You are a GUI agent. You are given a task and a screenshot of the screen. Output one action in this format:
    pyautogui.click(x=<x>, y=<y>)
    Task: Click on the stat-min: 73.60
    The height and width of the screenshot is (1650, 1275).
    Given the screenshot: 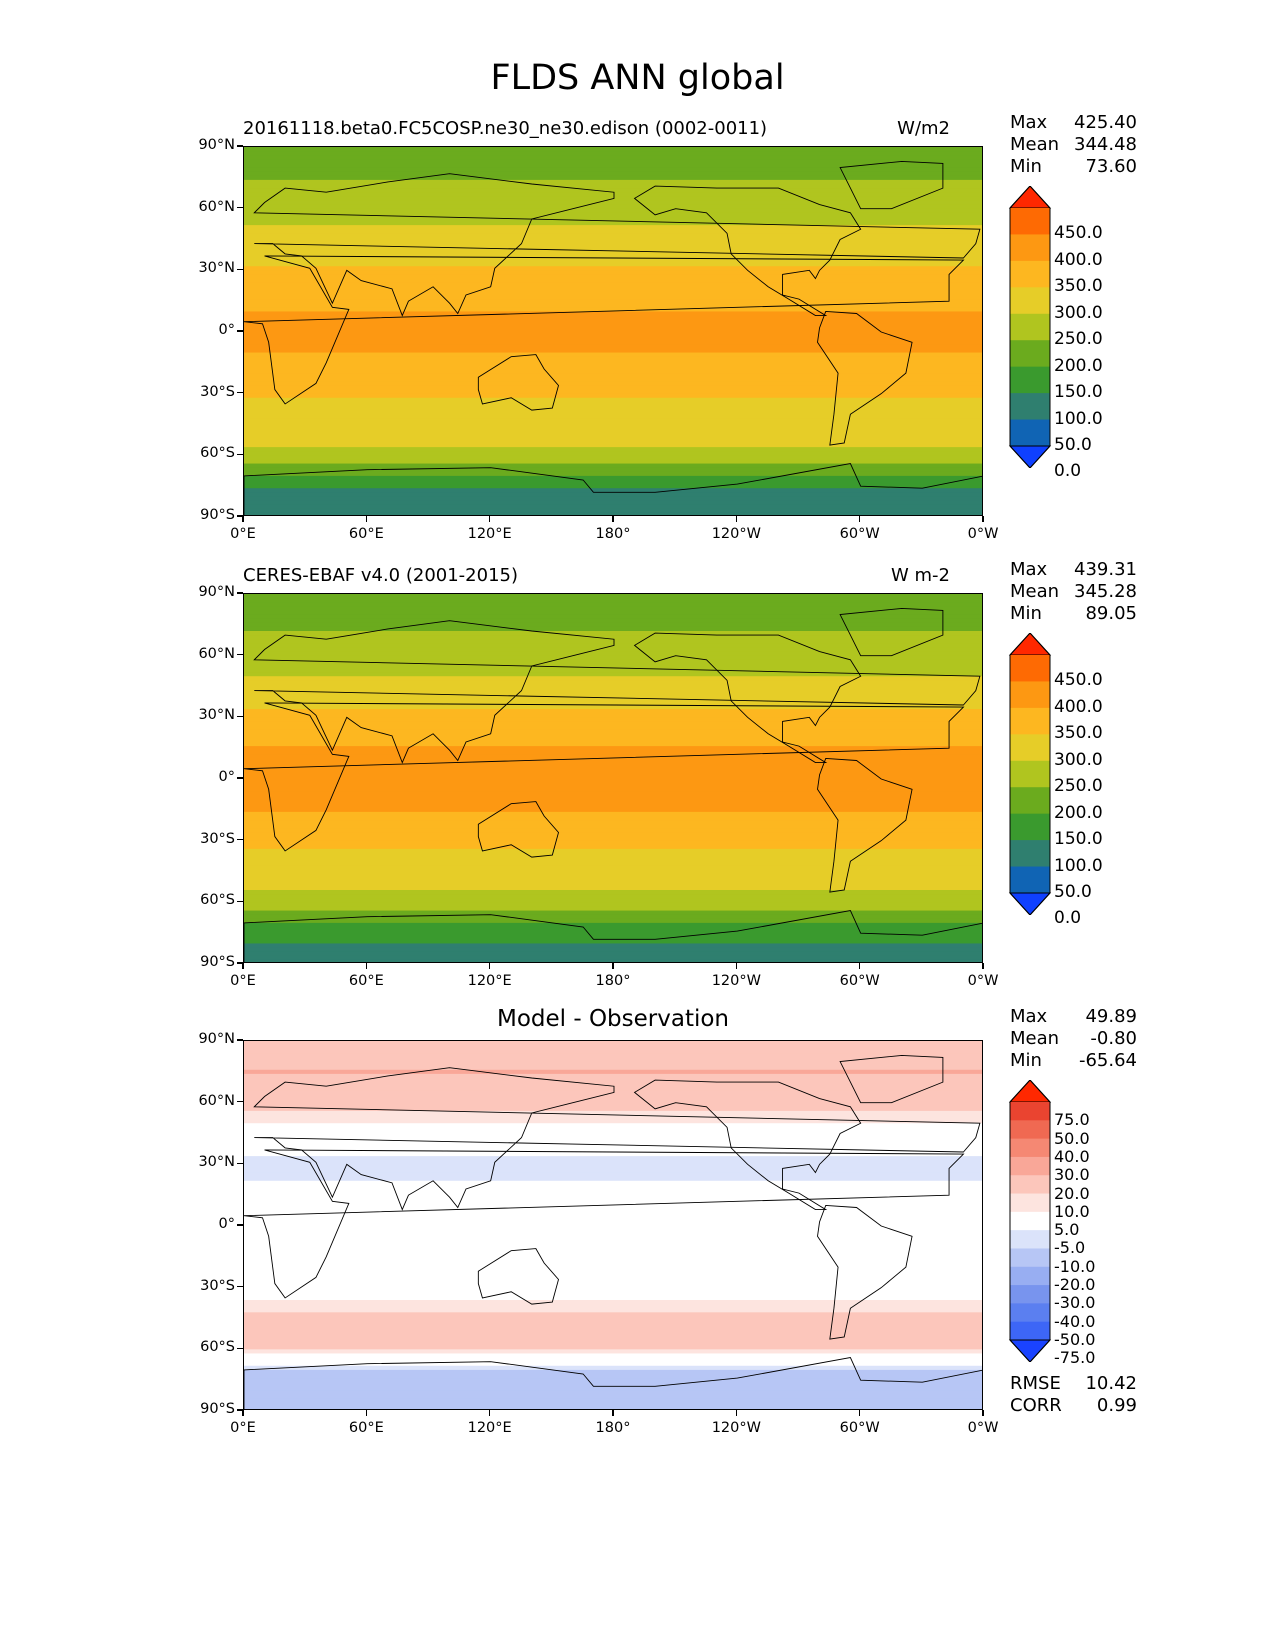 What is the action you would take?
    pyautogui.click(x=1111, y=166)
    